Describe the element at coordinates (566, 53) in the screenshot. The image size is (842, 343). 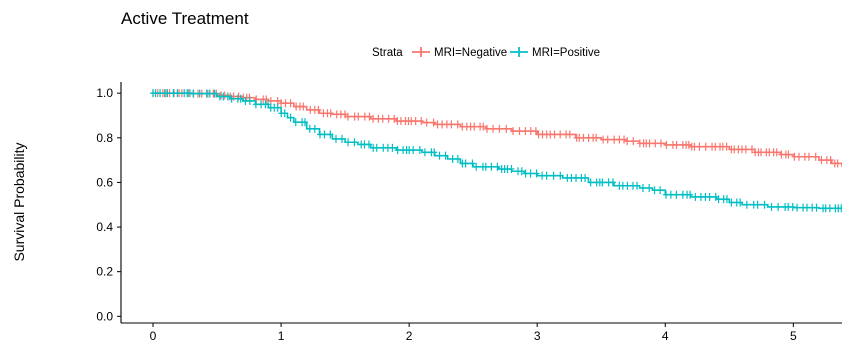
I see `legend-label: MRI=Positive` at that location.